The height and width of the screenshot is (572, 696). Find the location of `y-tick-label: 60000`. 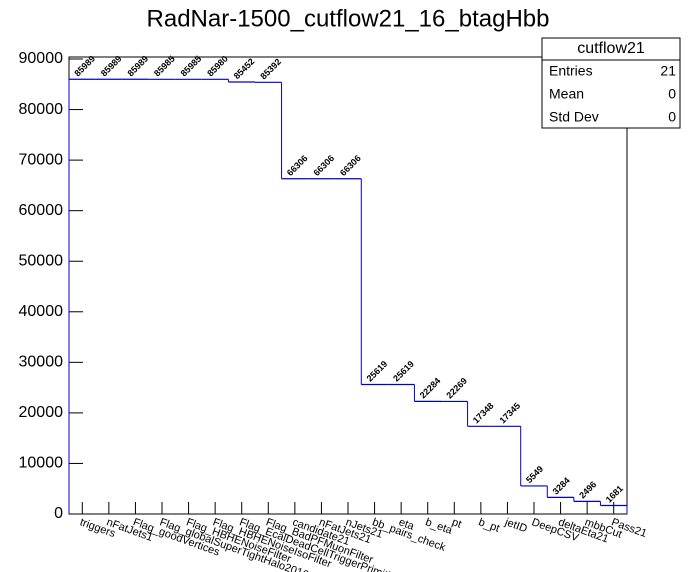

y-tick-label: 60000 is located at coordinates (41, 210).